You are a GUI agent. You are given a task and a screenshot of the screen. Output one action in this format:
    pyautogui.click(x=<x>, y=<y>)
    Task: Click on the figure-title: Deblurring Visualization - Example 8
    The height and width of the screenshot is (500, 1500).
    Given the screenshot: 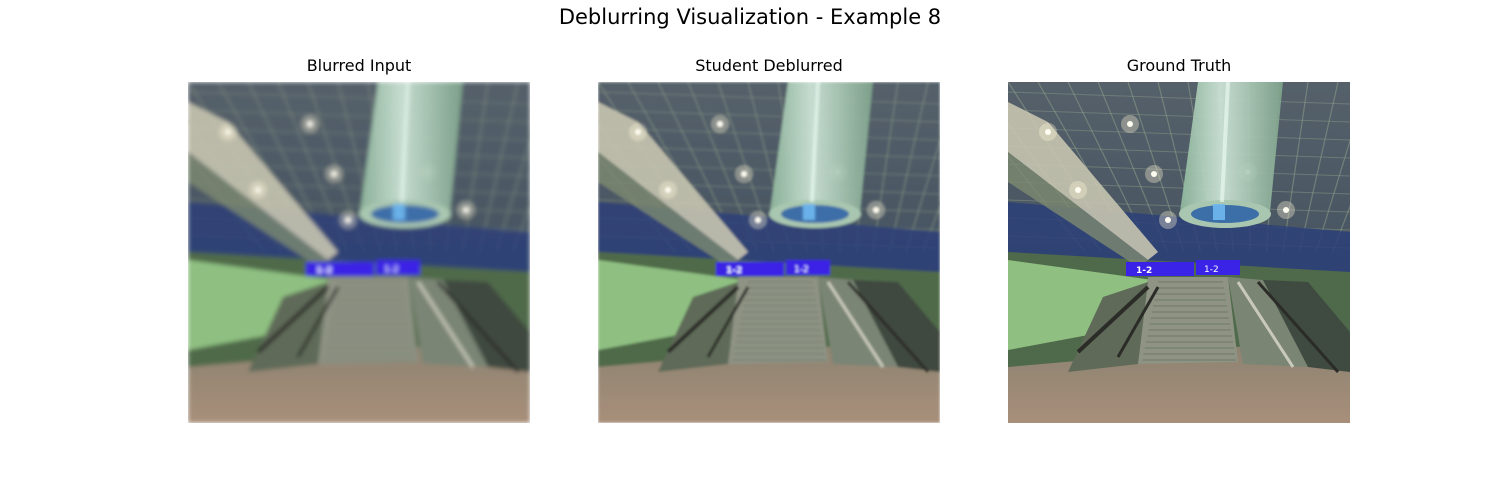 What is the action you would take?
    pyautogui.click(x=750, y=17)
    